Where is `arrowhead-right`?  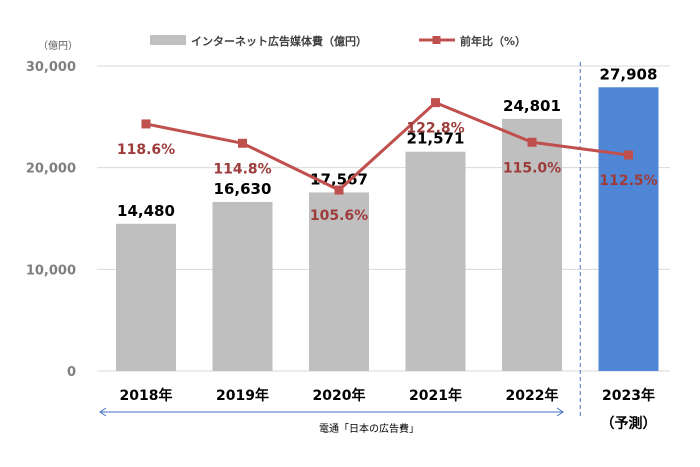 arrowhead-right is located at coordinates (560, 412).